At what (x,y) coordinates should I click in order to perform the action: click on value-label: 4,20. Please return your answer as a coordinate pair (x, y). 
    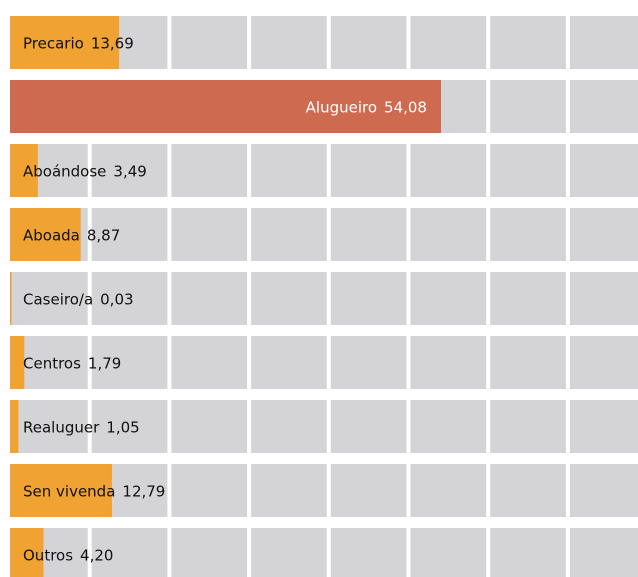
    Looking at the image, I should click on (96, 555).